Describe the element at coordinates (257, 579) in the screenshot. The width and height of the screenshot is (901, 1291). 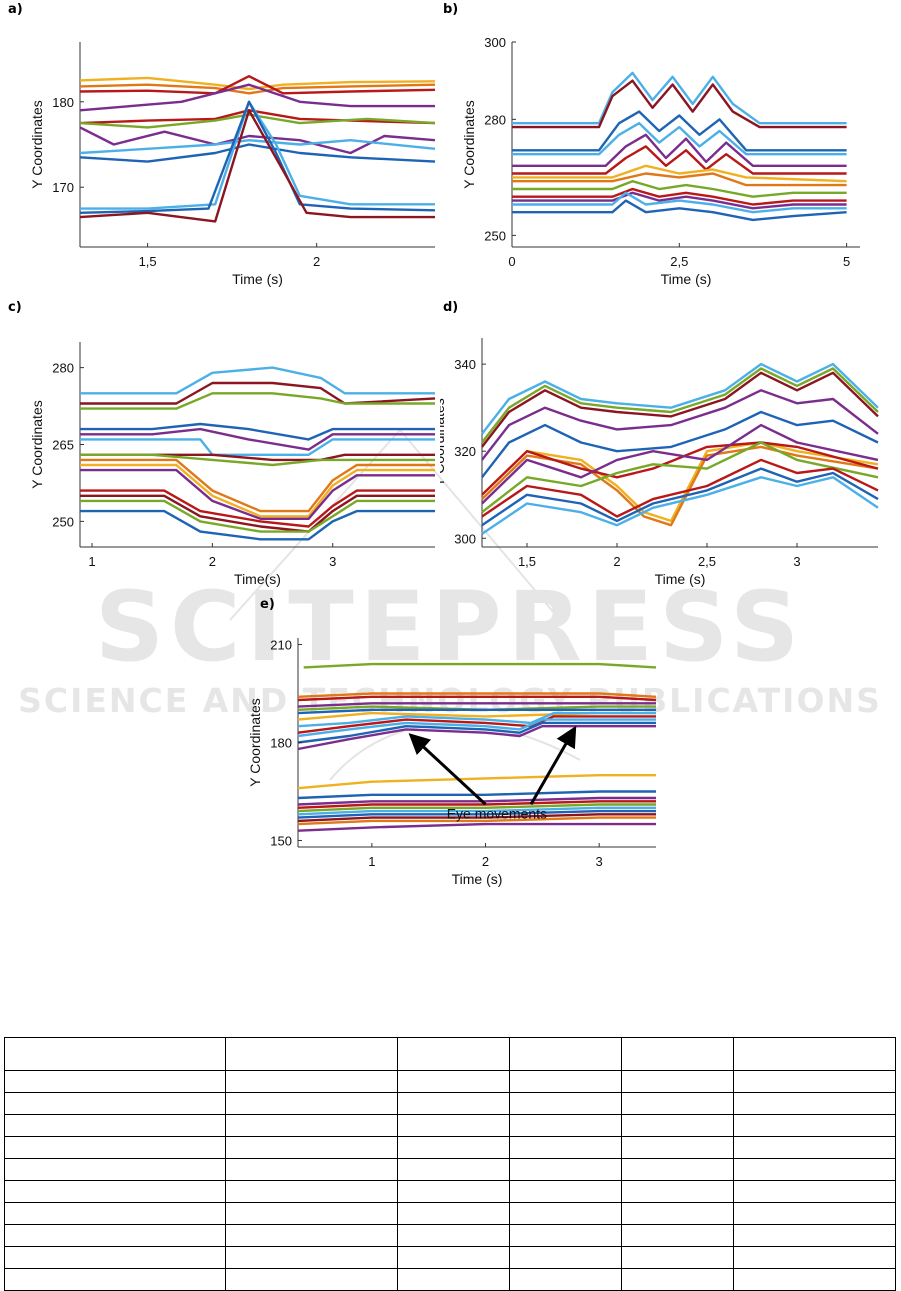
I see `x-axis-label: Time(s)` at that location.